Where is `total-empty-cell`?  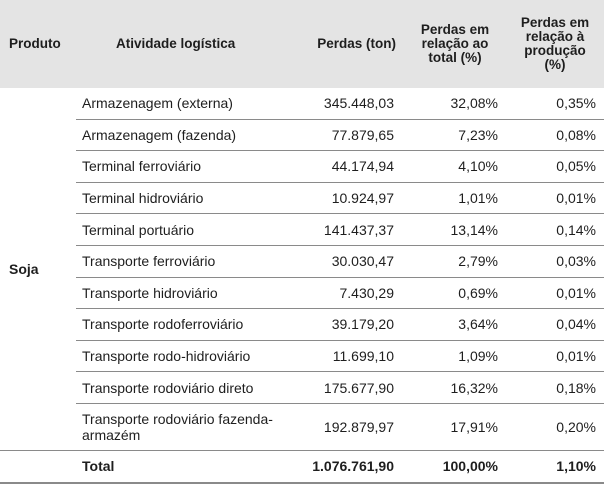
total-empty-cell is located at coordinates (38, 466).